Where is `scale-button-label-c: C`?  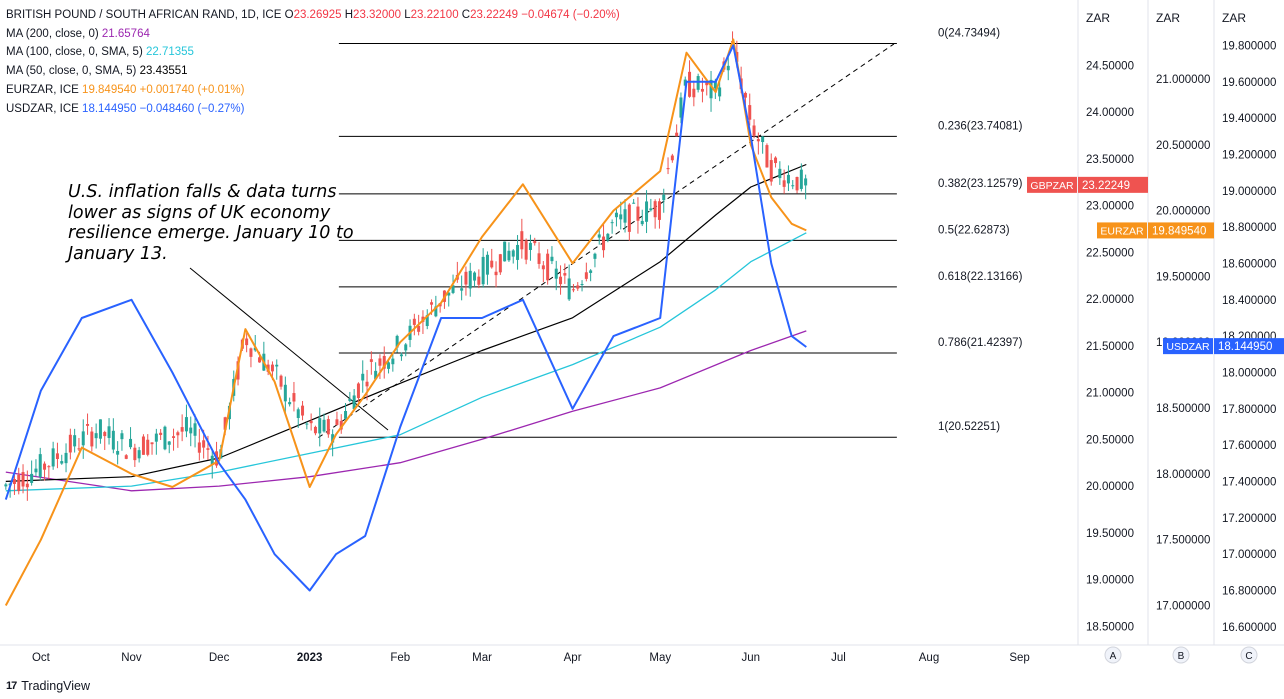
scale-button-label-c: C is located at coordinates (1248, 656).